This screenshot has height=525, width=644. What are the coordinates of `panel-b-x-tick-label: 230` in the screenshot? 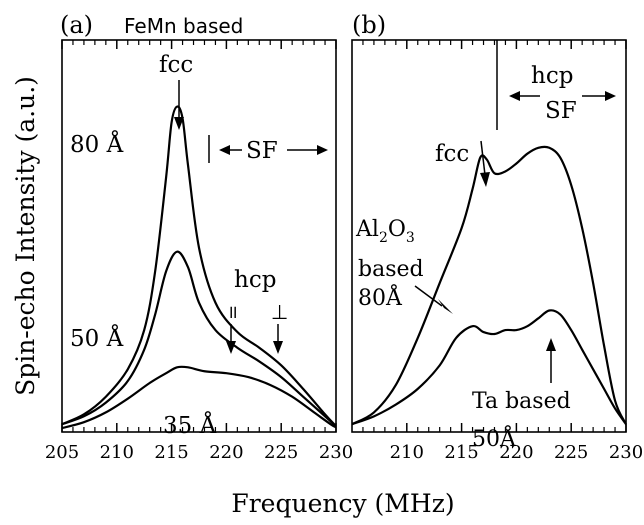 It's located at (626, 452).